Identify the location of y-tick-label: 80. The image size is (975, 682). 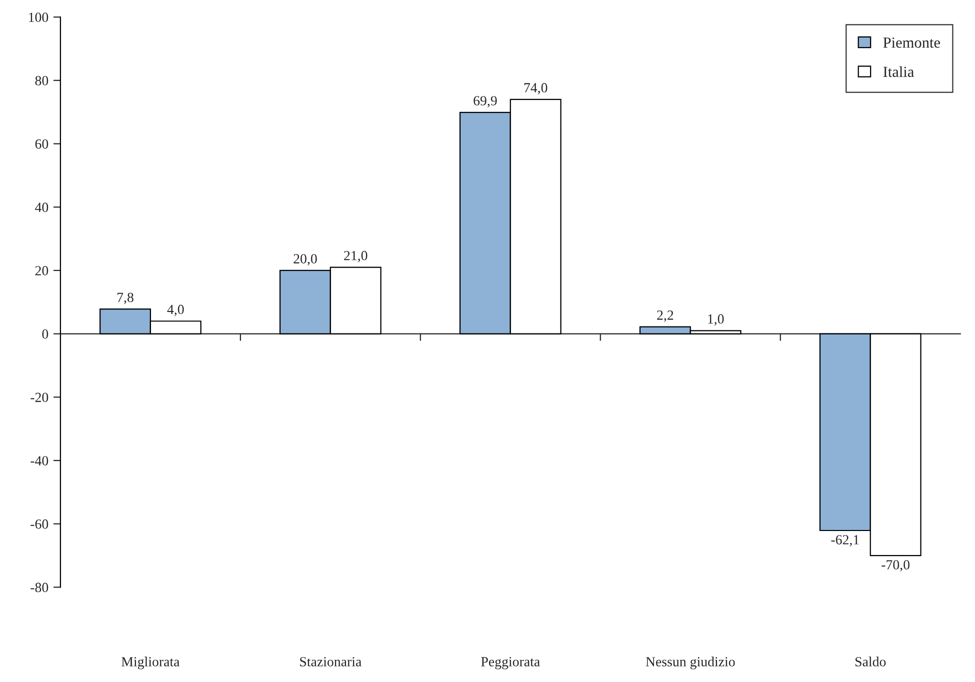
(41, 81).